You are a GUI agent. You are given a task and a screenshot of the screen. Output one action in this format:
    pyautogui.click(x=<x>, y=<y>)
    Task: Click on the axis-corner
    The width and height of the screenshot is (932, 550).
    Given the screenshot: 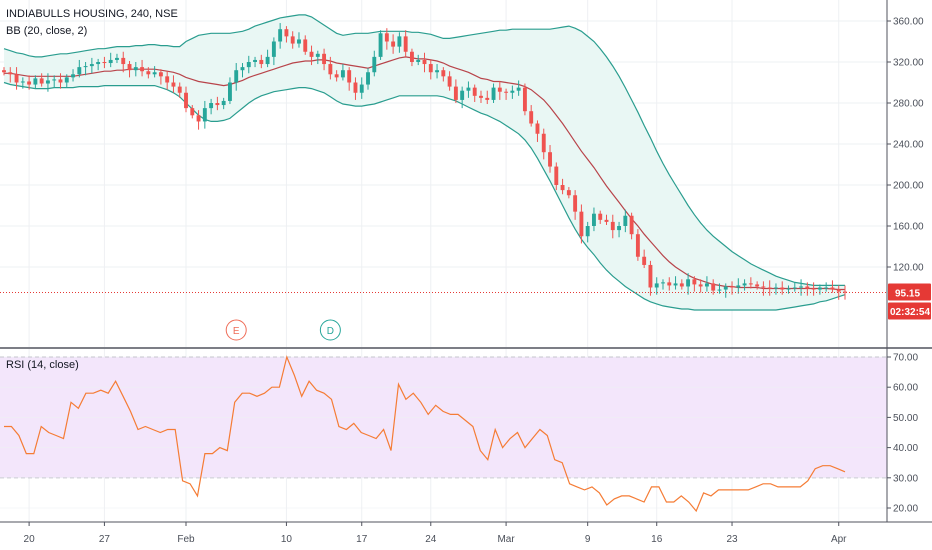 What is the action you would take?
    pyautogui.click(x=910, y=536)
    